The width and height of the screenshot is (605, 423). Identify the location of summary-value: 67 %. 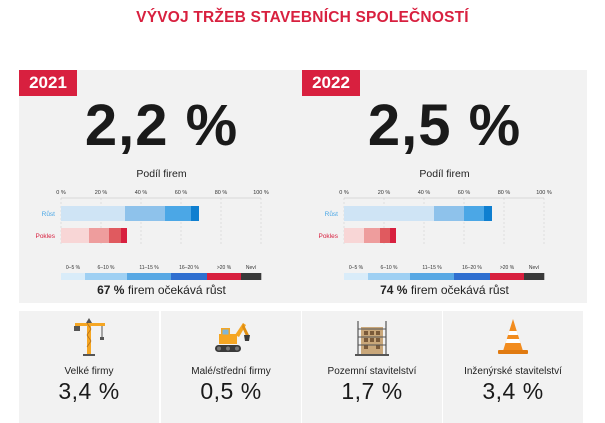
(111, 290).